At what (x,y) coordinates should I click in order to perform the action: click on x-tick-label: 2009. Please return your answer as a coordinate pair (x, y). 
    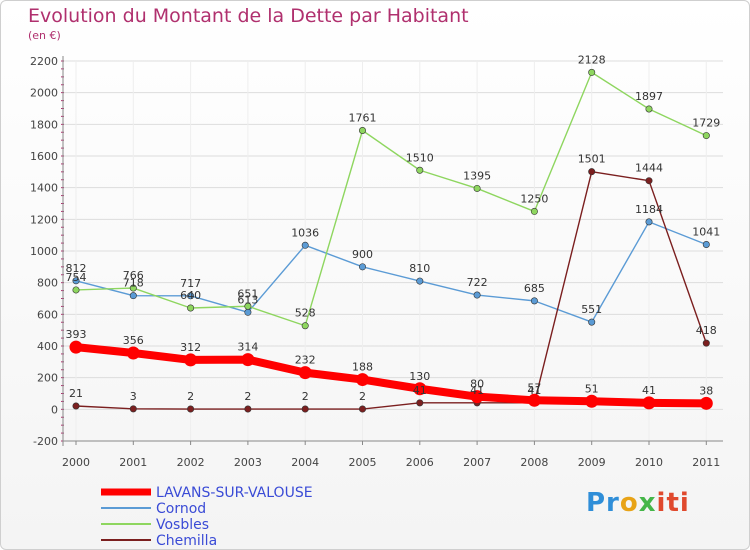
    Looking at the image, I should click on (592, 462).